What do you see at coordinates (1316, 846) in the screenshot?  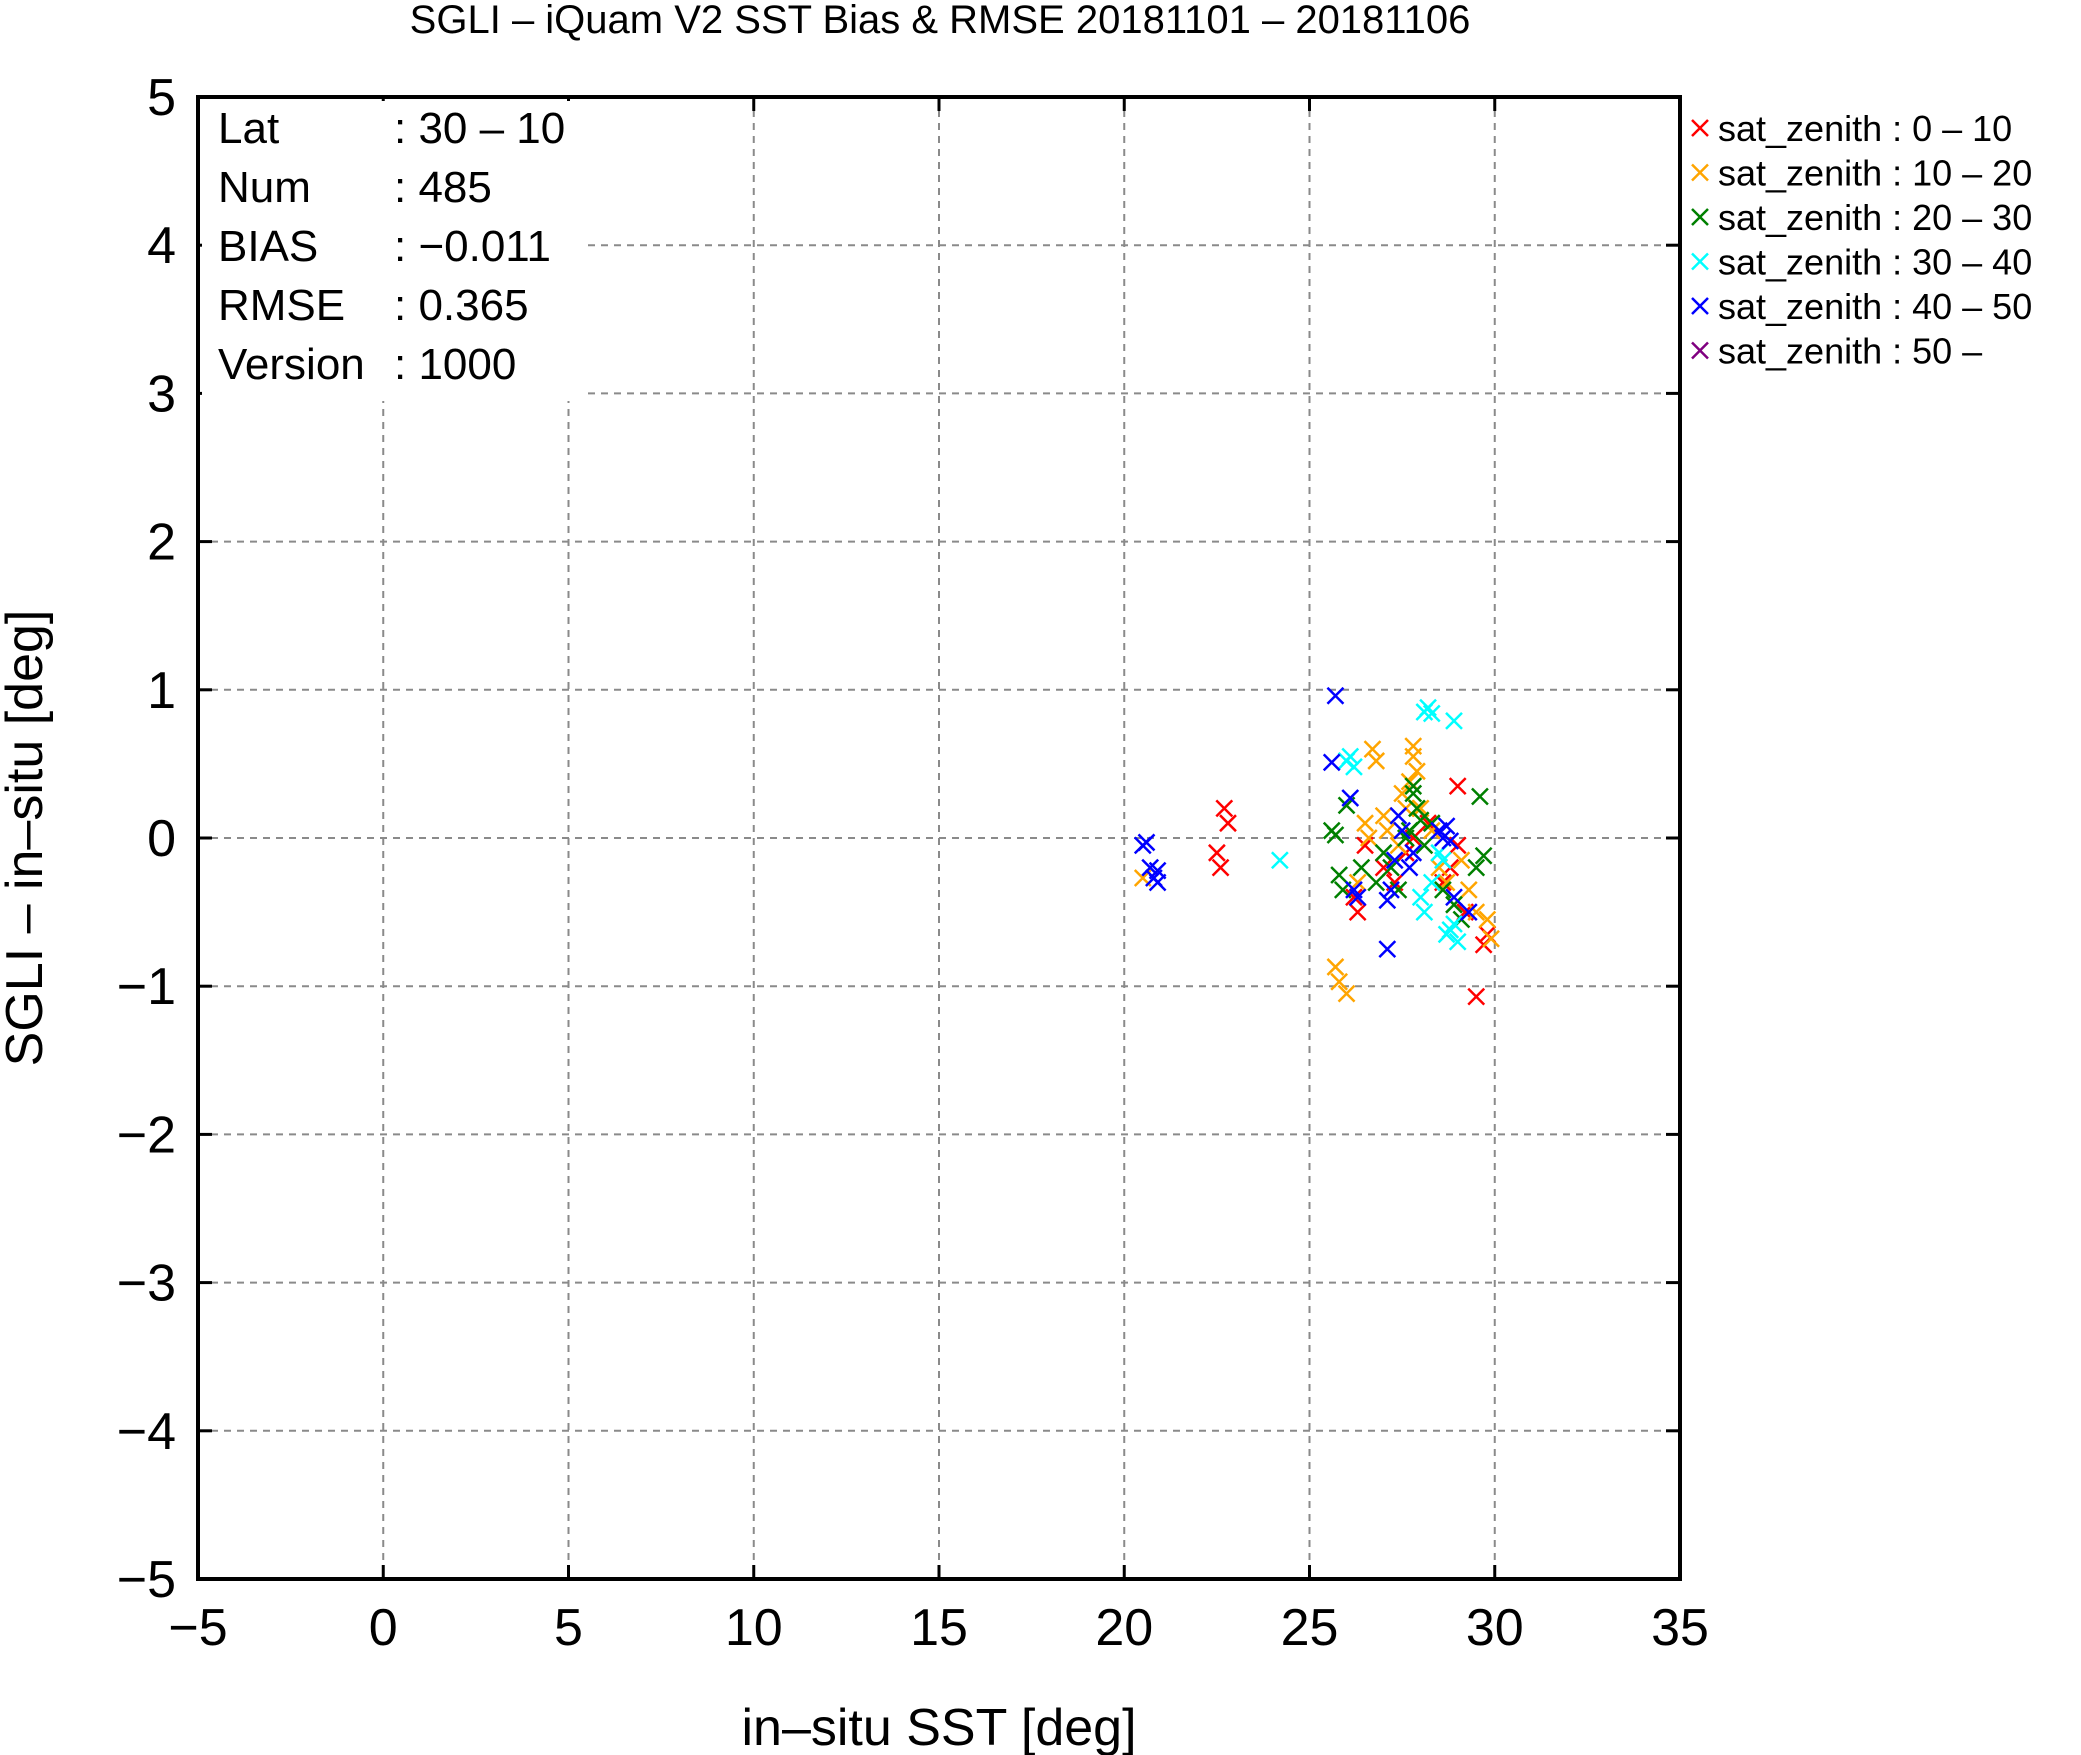 I see `data-points` at bounding box center [1316, 846].